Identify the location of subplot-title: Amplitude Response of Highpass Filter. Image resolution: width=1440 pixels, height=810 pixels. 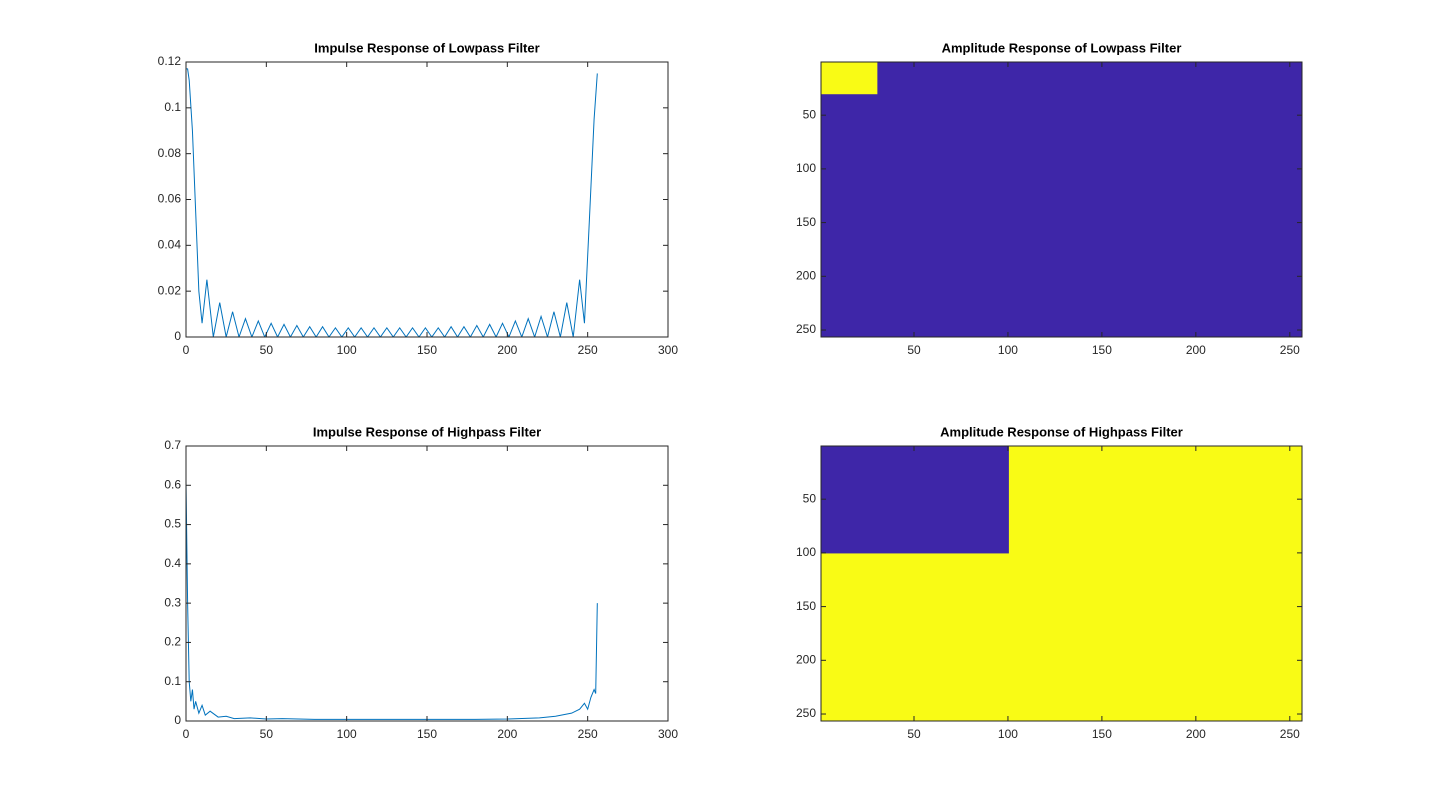
(1061, 431).